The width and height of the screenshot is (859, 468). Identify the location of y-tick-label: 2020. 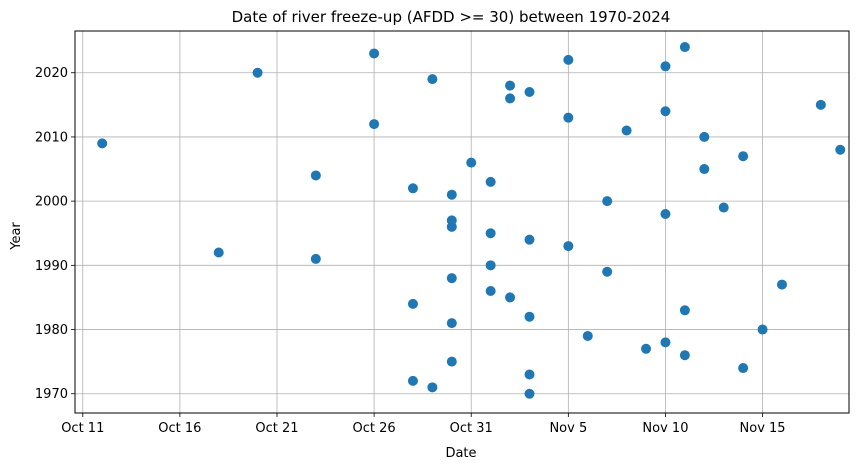
(51, 73).